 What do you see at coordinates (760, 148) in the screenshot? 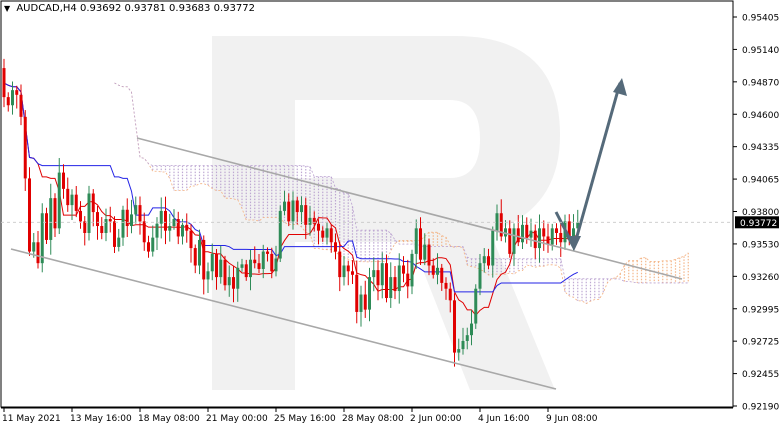
I see `y-tick-label: 0.94335` at bounding box center [760, 148].